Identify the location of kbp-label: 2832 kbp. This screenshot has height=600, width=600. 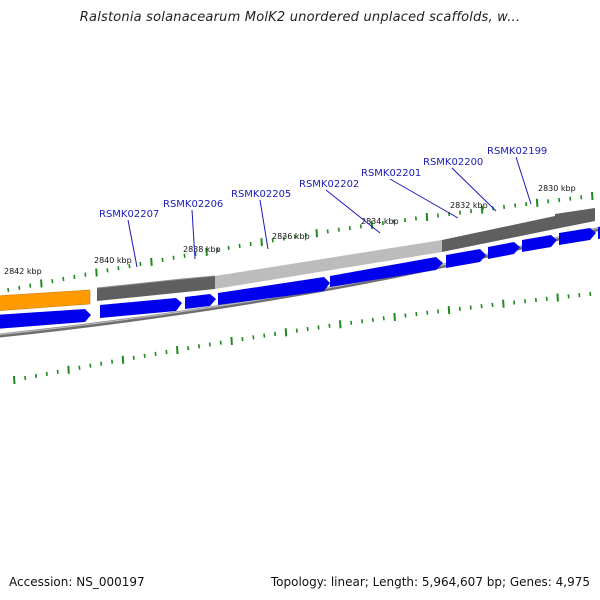
(469, 205).